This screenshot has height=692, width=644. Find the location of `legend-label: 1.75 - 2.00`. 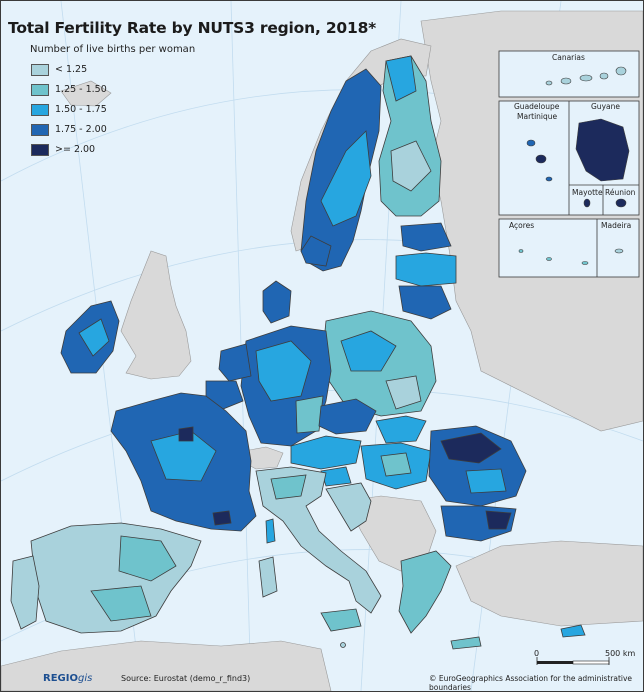

legend-label: 1.75 - 2.00 is located at coordinates (81, 129).